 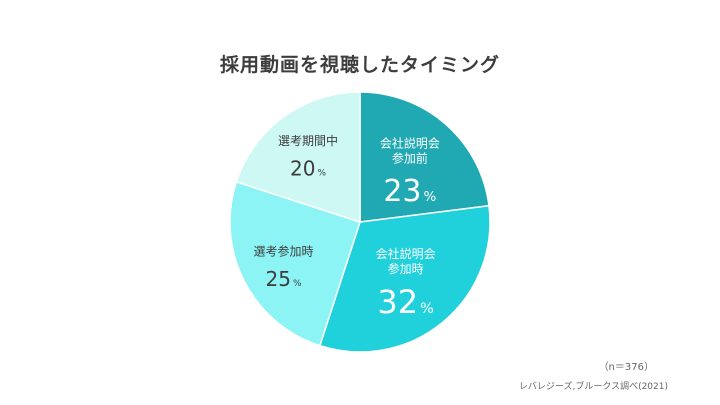 I want to click on slice-value: 23%, so click(x=409, y=191).